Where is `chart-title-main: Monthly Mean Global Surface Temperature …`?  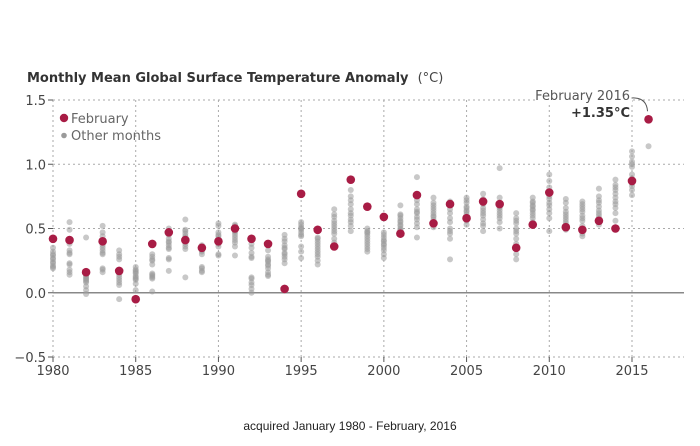
chart-title-main: Monthly Mean Global Surface Temperature … is located at coordinates (218, 78).